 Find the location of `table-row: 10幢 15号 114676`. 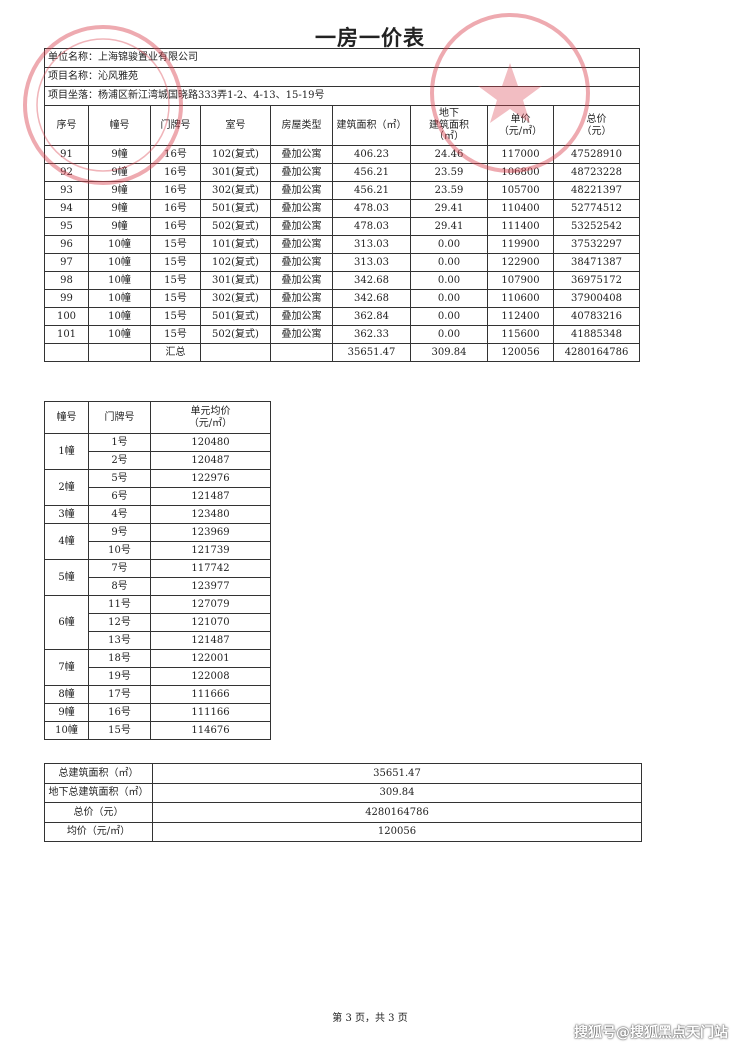

table-row: 10幢 15号 114676 is located at coordinates (157, 730).